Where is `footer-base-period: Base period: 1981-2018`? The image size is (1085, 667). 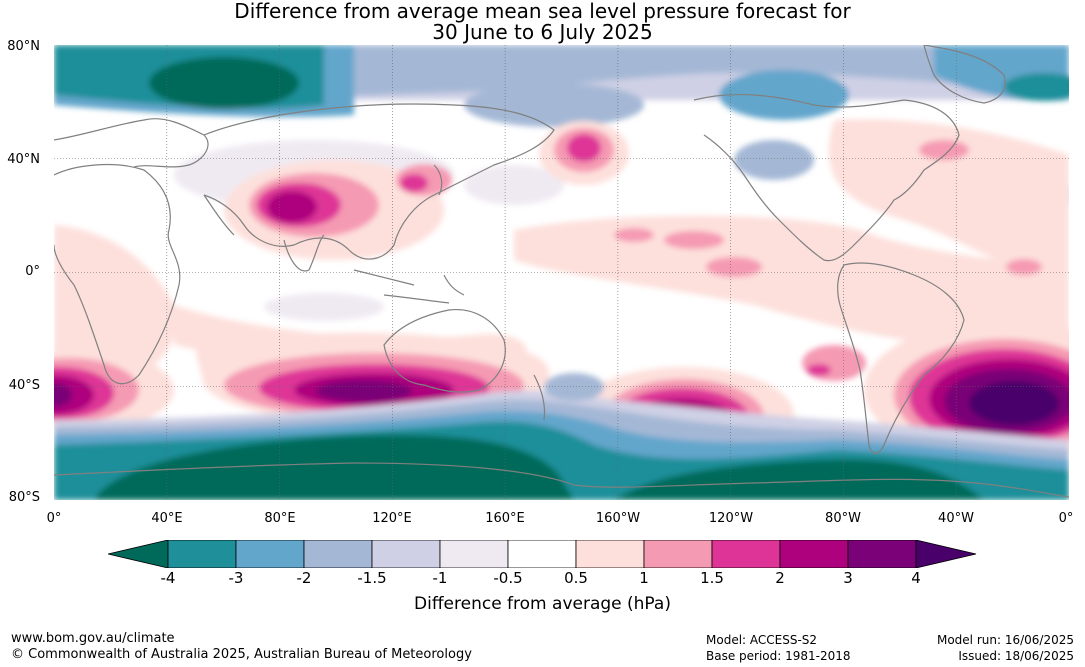 footer-base-period: Base period: 1981-2018 is located at coordinates (778, 656).